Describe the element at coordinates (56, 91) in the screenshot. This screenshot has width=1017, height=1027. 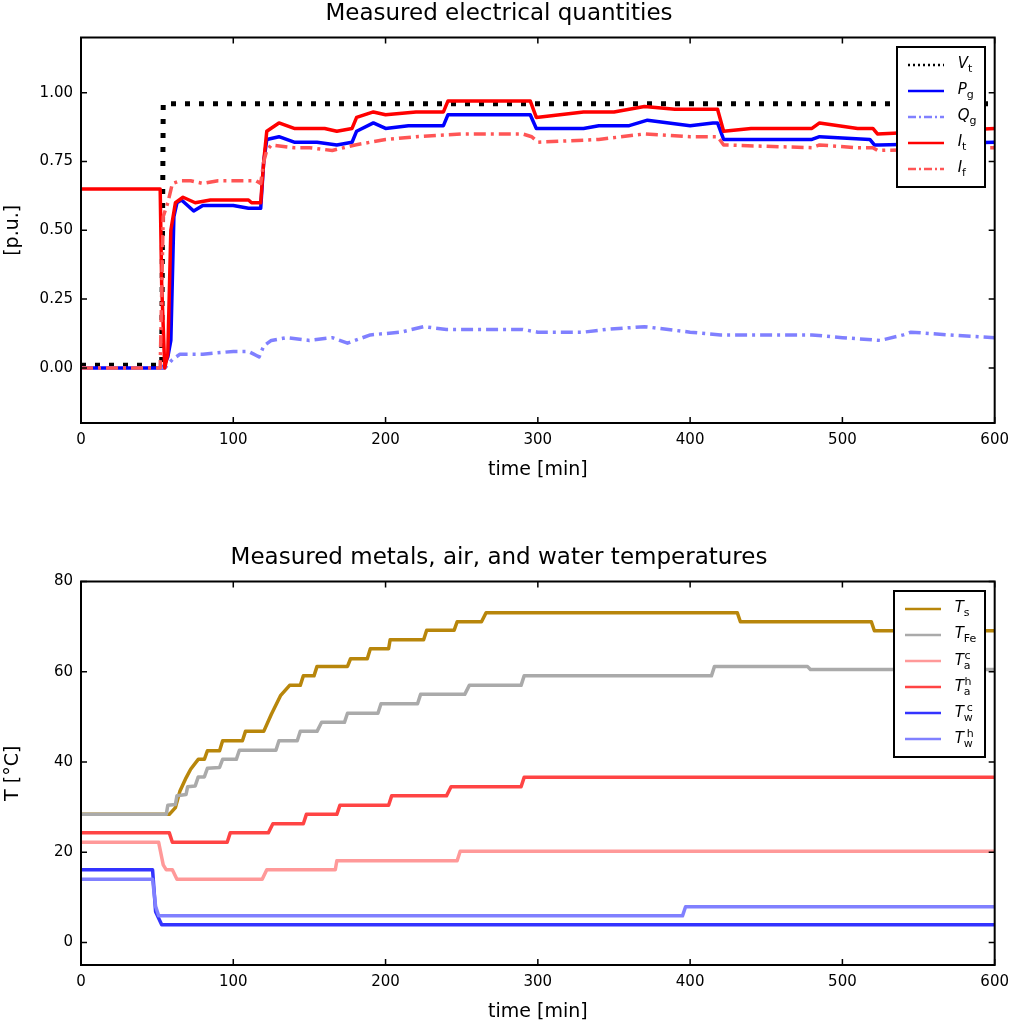
I see `y-tick-label: 1.00` at that location.